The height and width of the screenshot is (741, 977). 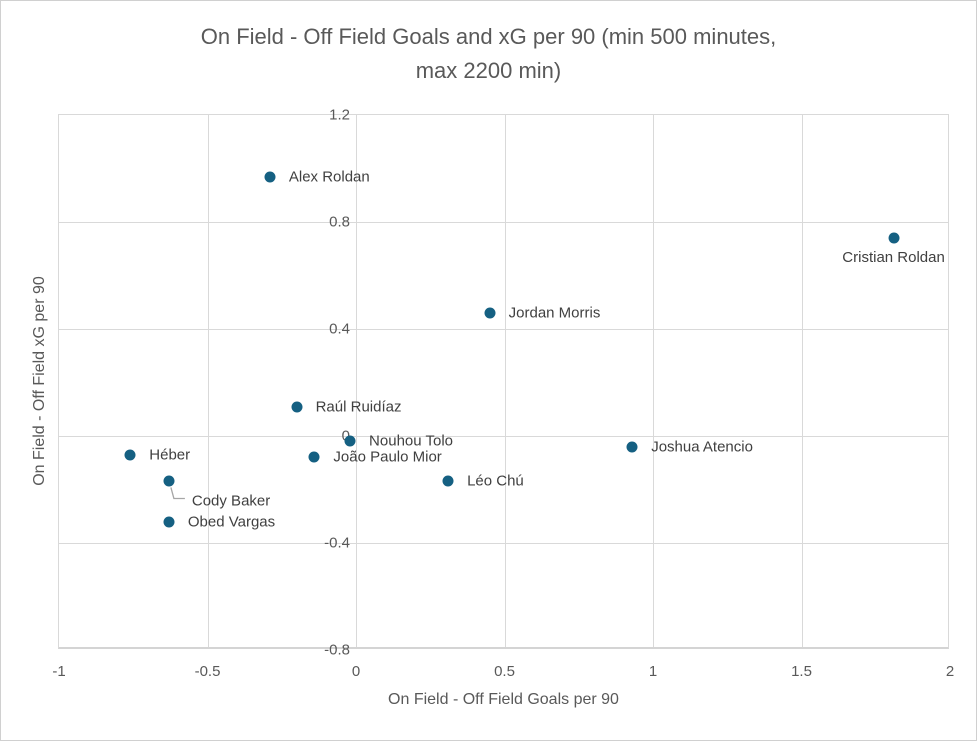 I want to click on x-axis-tick-label: 0, so click(x=356, y=671).